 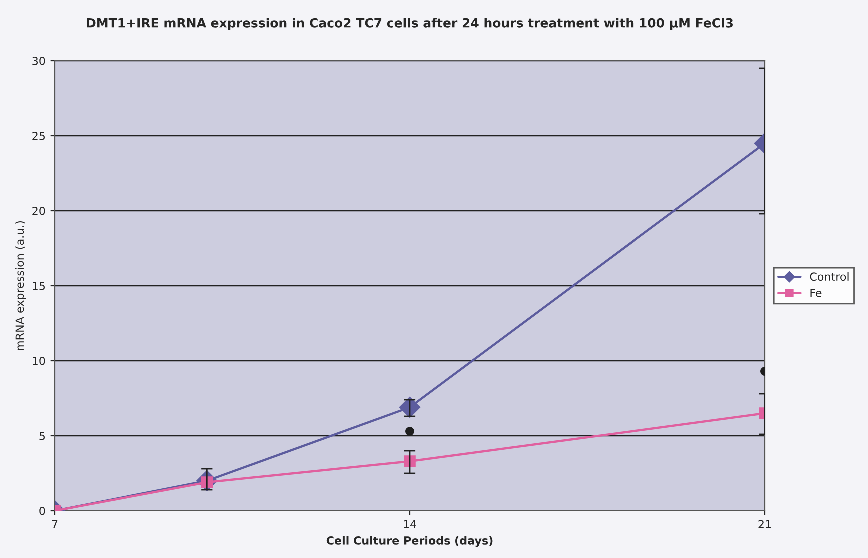 What do you see at coordinates (55, 524) in the screenshot?
I see `x-tick-label: 7` at bounding box center [55, 524].